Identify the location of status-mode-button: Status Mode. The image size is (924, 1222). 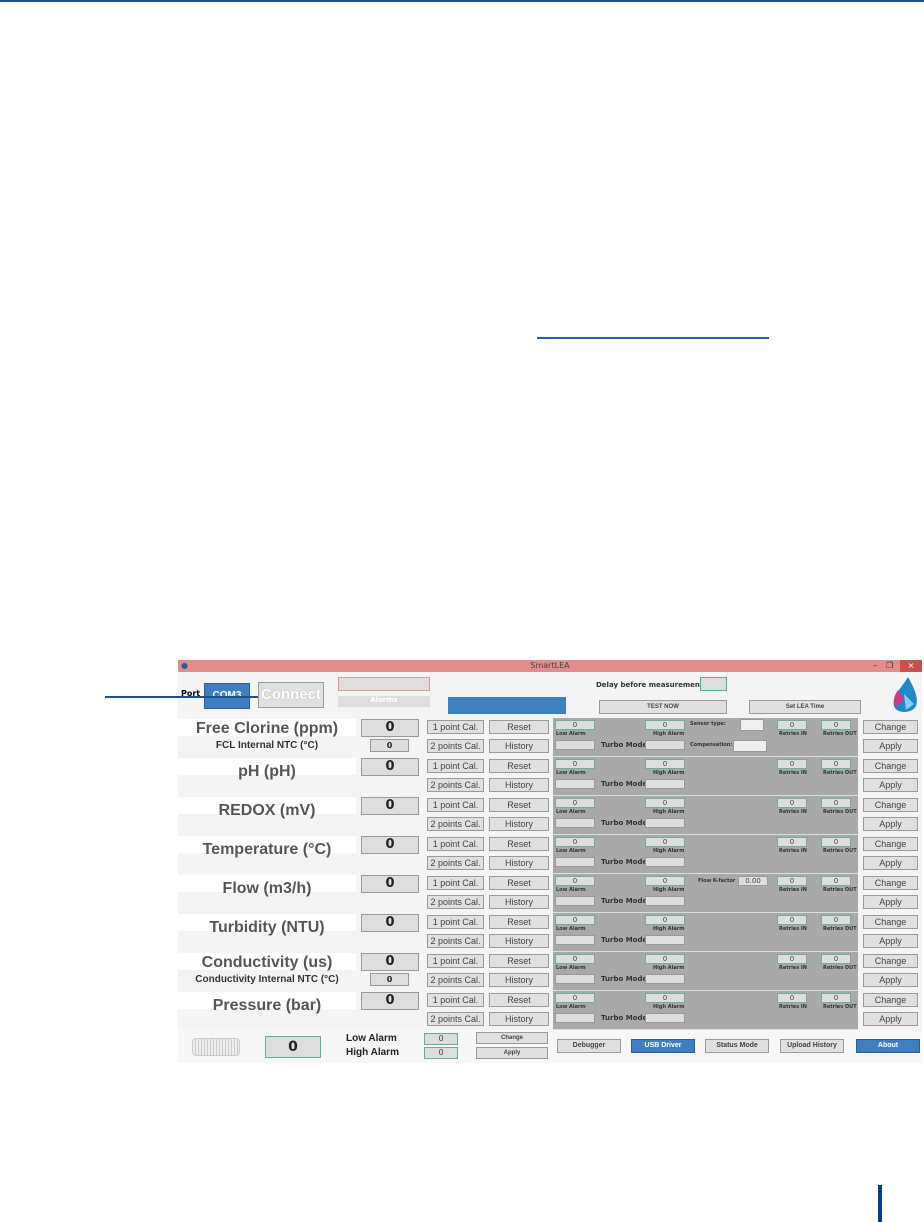
(737, 1046).